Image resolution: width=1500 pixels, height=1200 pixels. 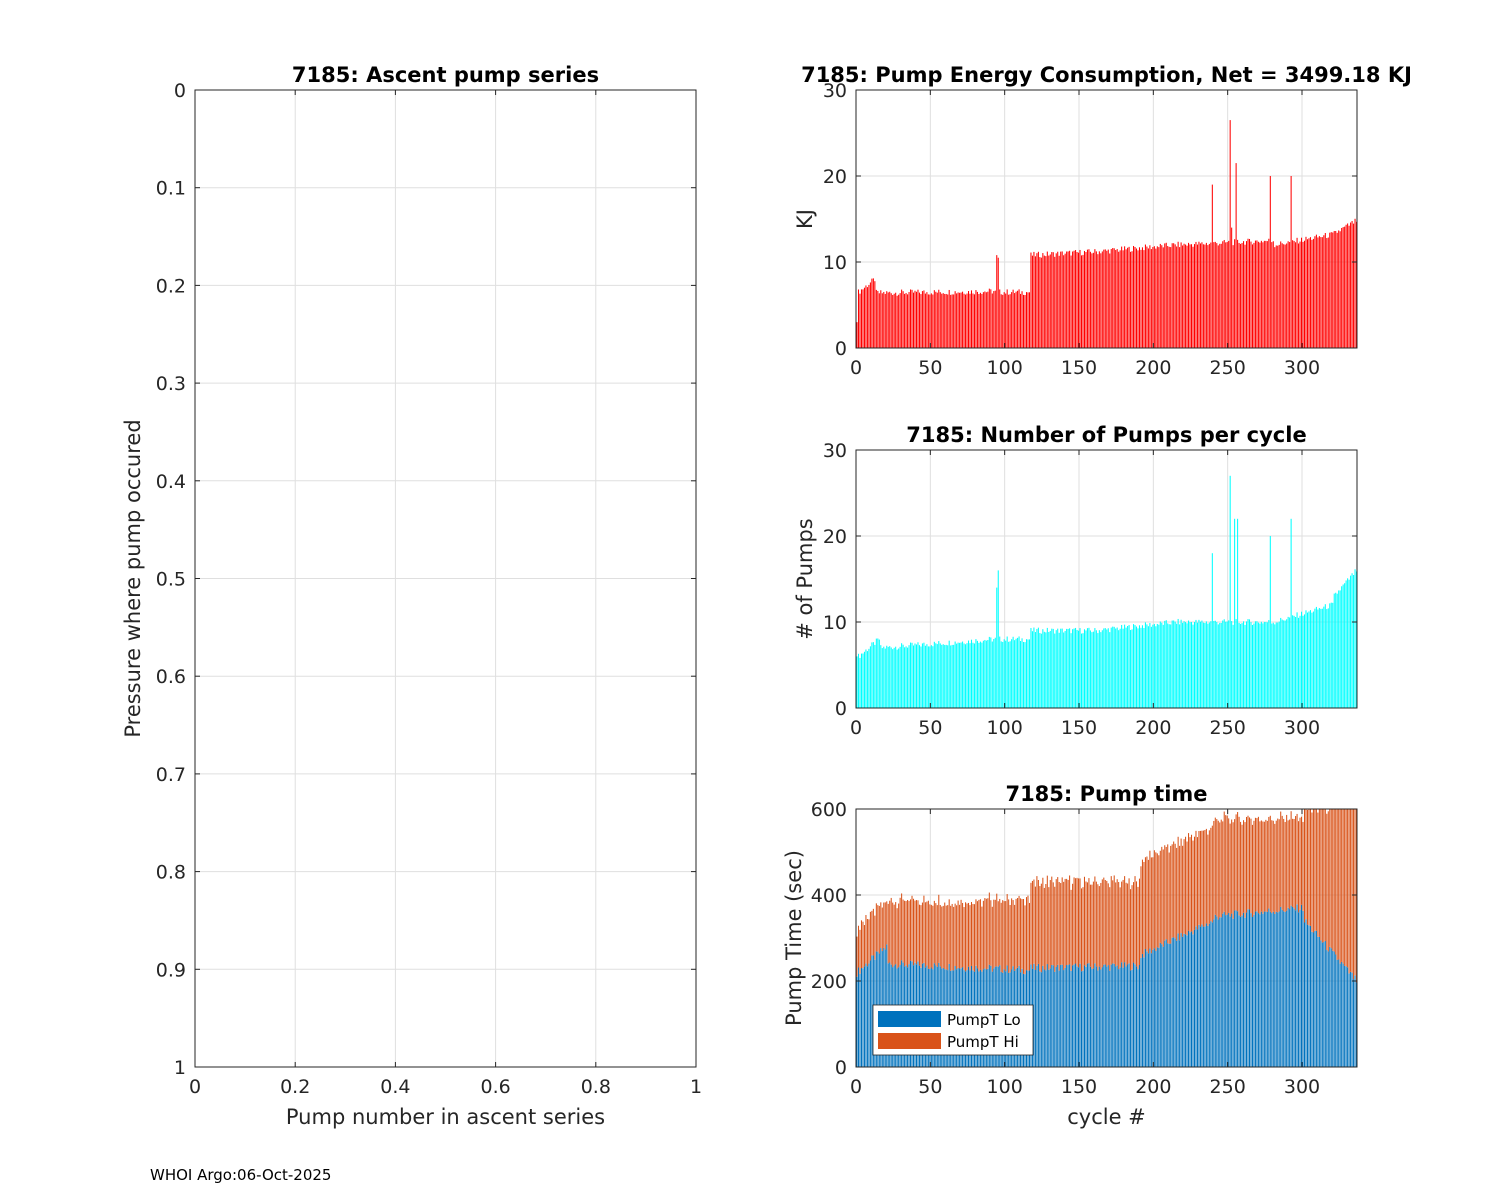 I want to click on y-tick-label: 10, so click(x=835, y=623).